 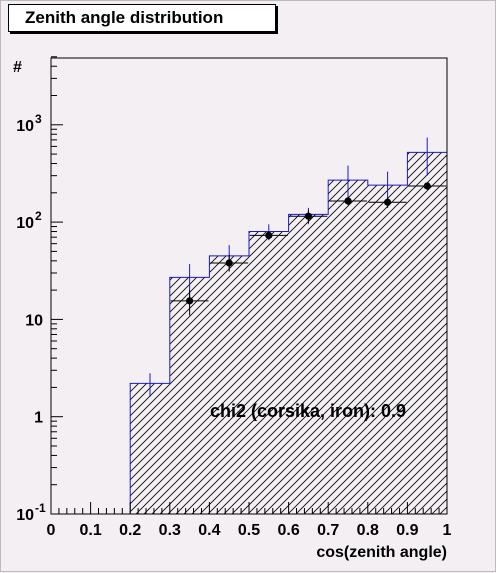 I want to click on x-tick-label: 0.9, so click(x=407, y=530).